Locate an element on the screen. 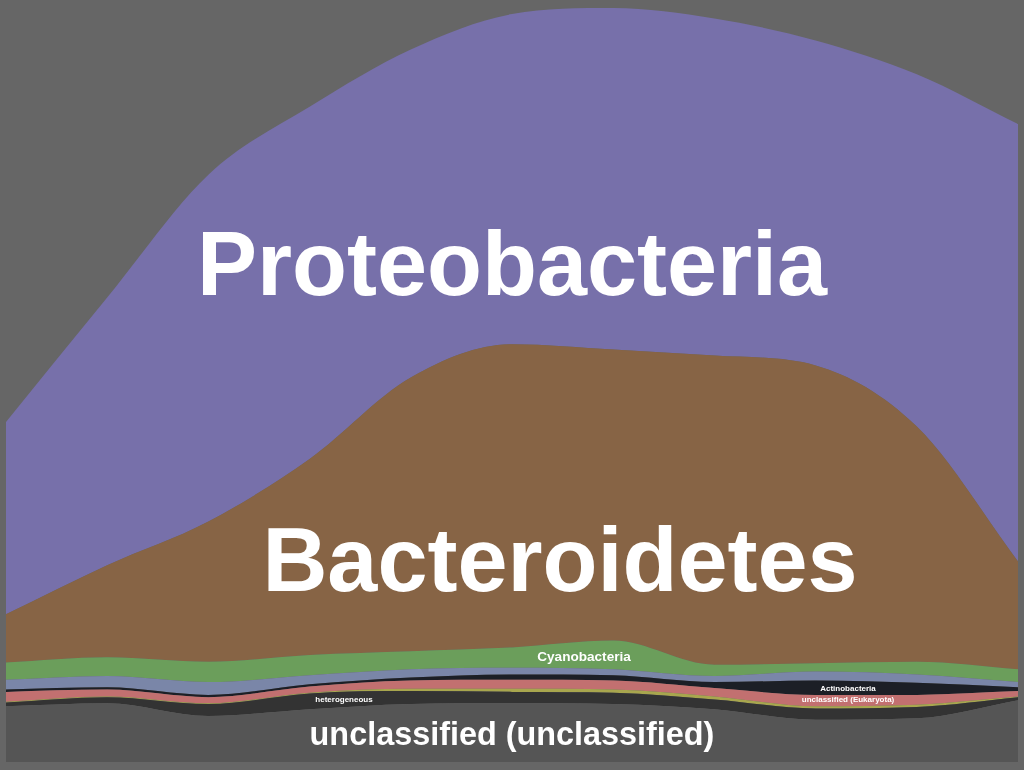 Image resolution: width=1024 pixels, height=770 pixels. series-label: Actinobacteria is located at coordinates (848, 688).